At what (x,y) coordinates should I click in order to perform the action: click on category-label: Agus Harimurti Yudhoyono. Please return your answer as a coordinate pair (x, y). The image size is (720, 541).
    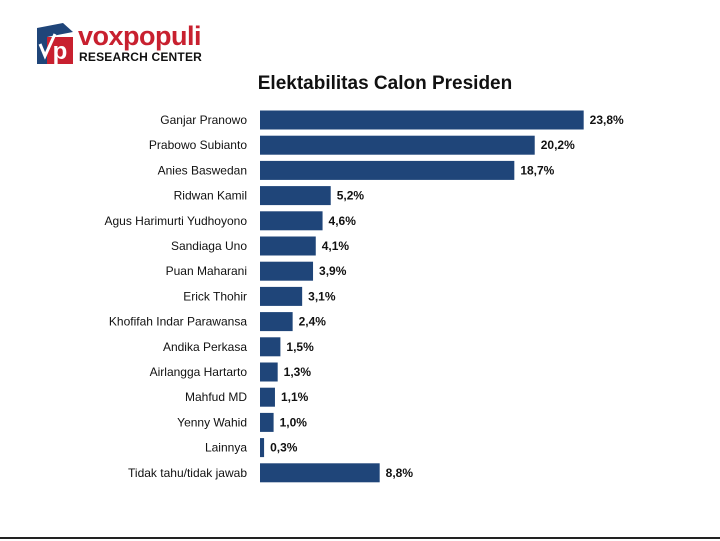
    Looking at the image, I should click on (175, 221).